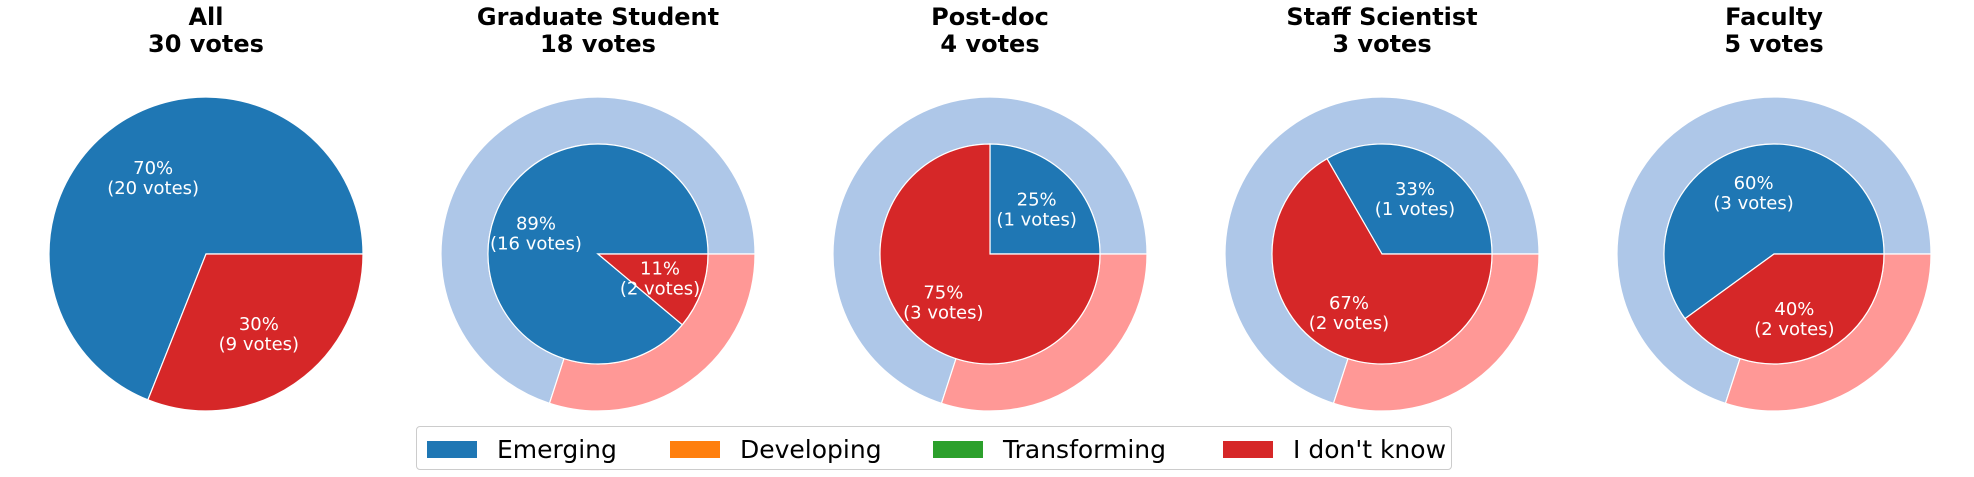 The image size is (1974, 477). I want to click on slice-label-i-don-t-know: 30% (9 votes), so click(259, 334).